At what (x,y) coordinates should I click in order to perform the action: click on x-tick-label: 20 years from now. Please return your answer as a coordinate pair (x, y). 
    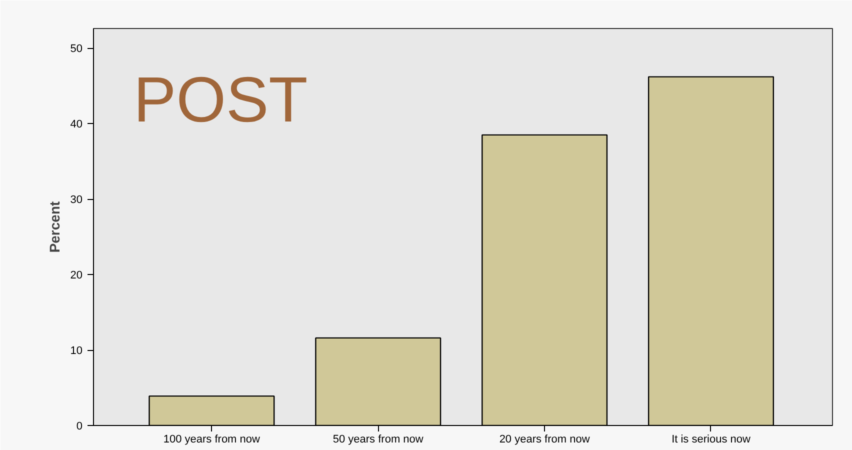
    Looking at the image, I should click on (544, 440).